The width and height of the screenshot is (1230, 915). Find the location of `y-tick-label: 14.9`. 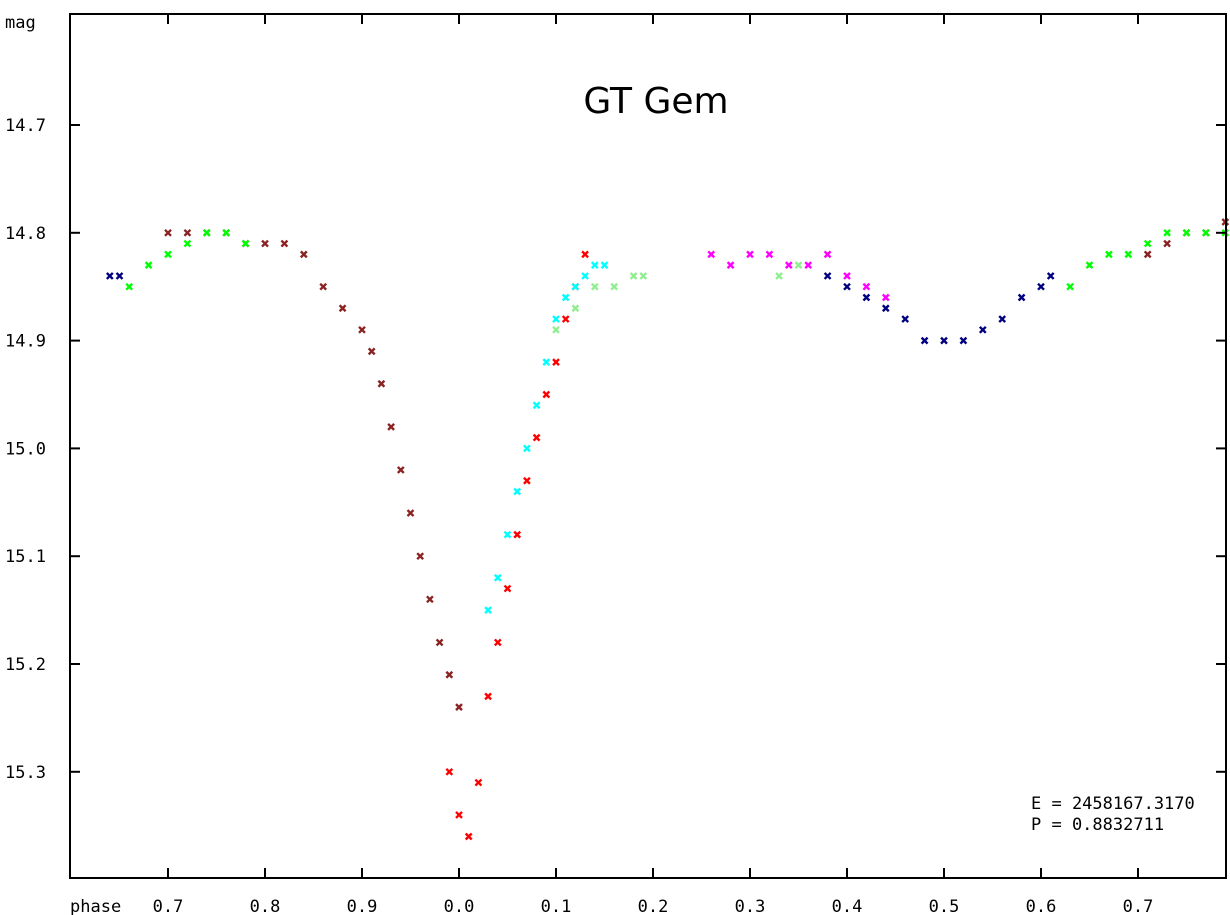

y-tick-label: 14.9 is located at coordinates (25, 342).